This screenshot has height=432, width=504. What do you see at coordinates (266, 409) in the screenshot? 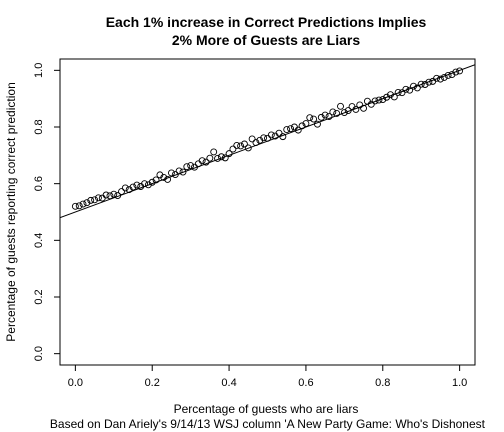
I see `x-axis-label: Percentage of guests who are liars` at bounding box center [266, 409].